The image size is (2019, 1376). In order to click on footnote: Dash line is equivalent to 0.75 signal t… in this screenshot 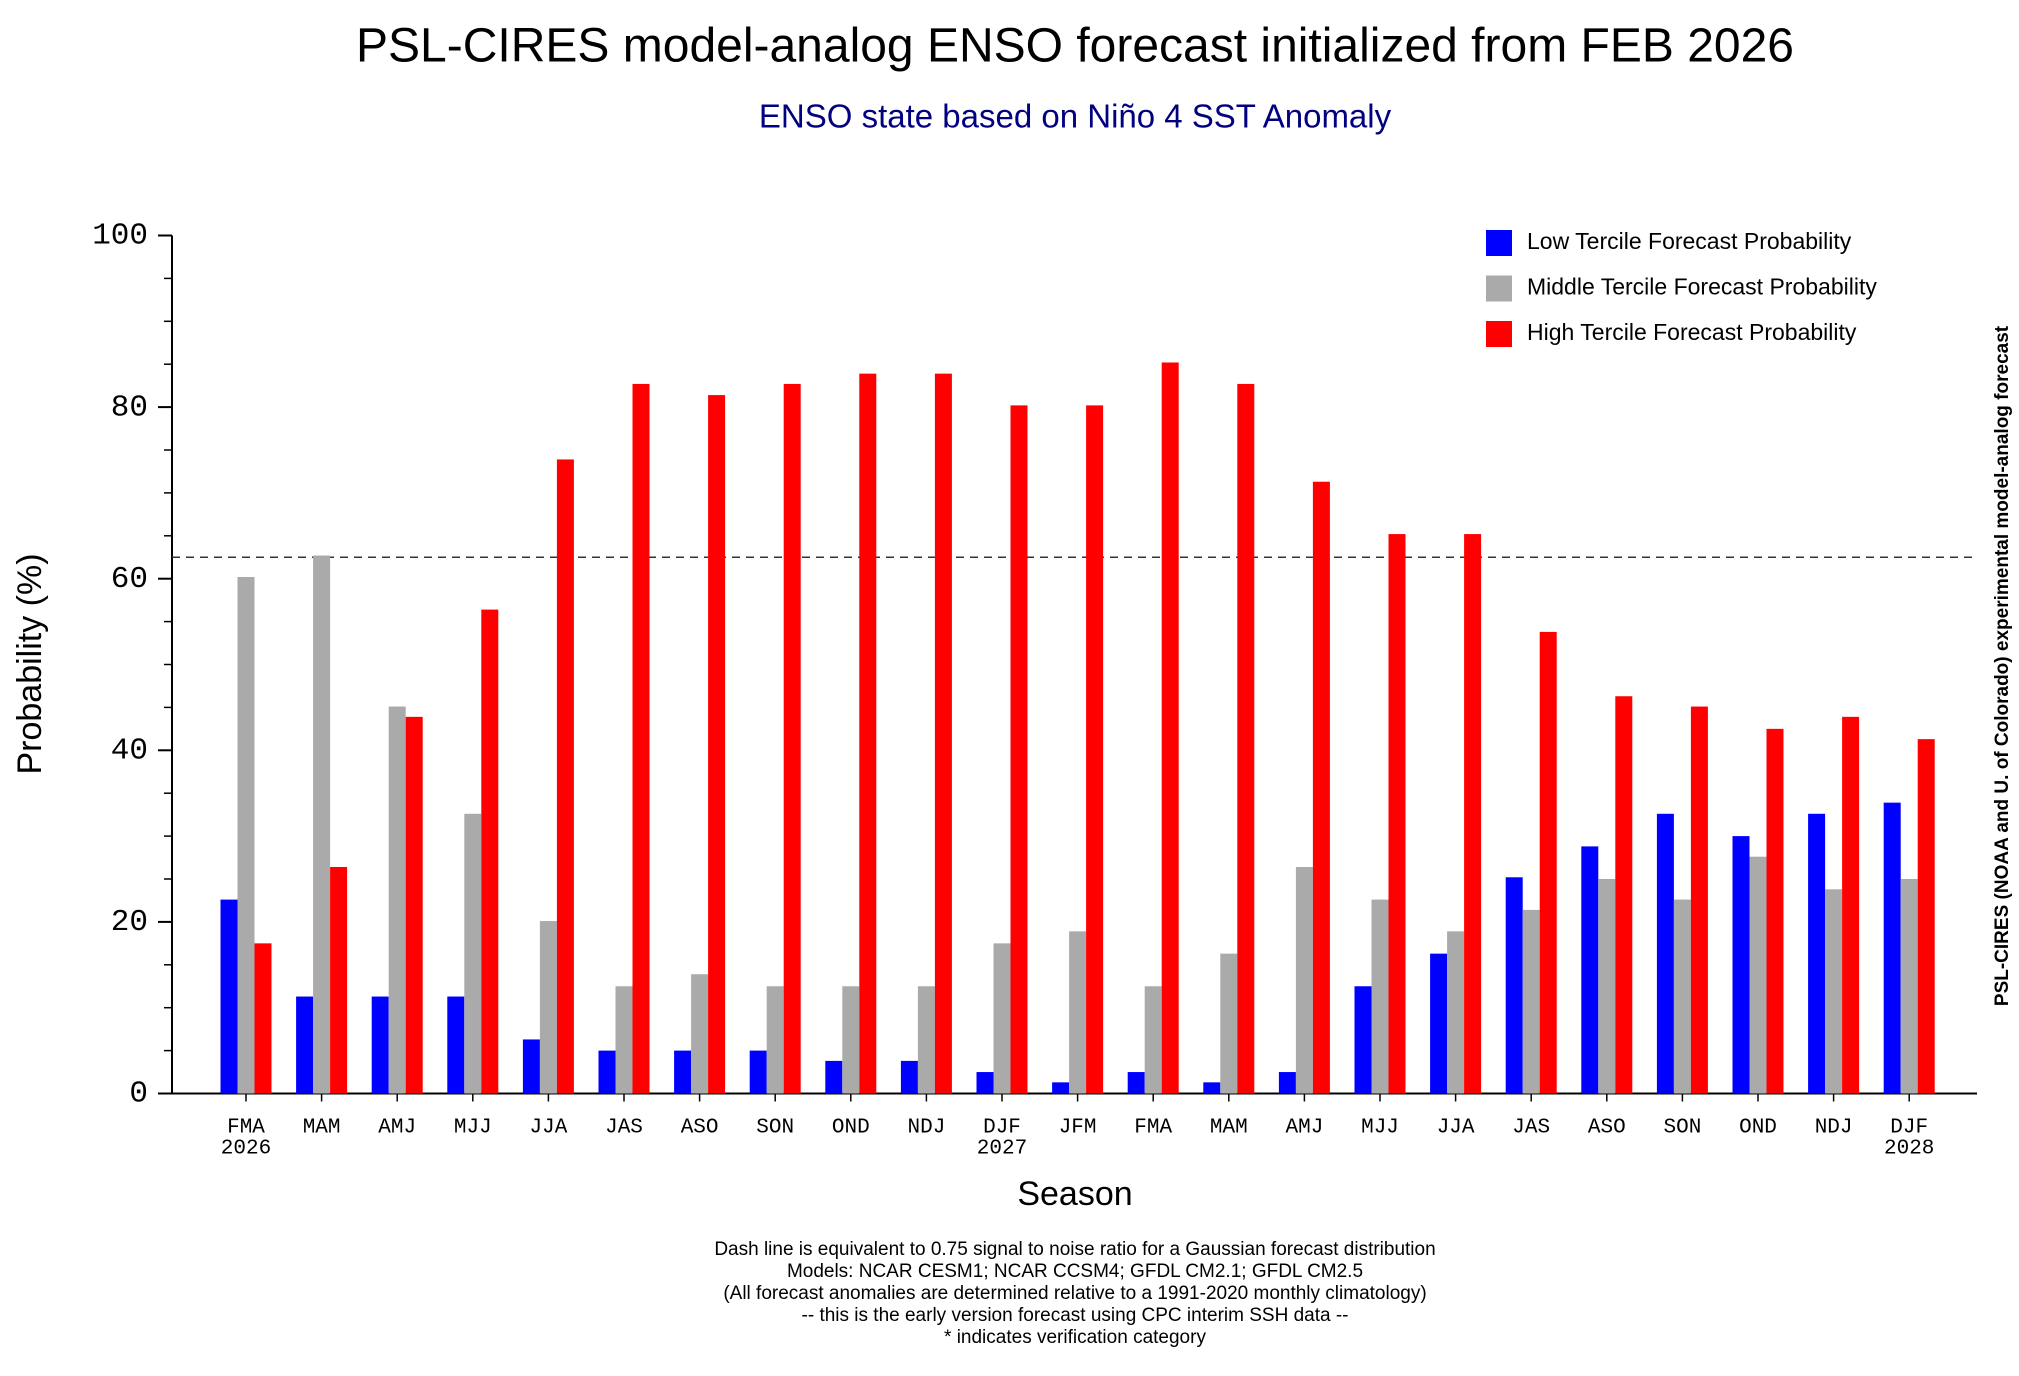, I will do `click(1074, 1249)`.